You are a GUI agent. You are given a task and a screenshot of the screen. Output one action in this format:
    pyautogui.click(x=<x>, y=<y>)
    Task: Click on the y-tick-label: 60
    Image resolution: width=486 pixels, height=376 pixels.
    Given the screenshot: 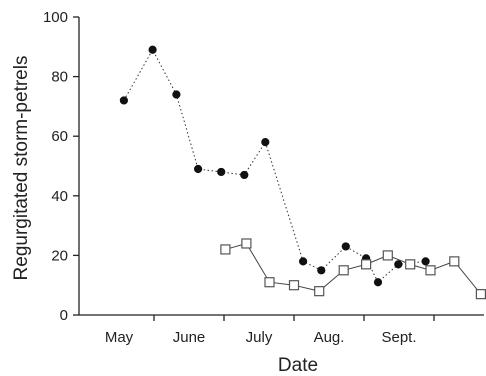 What is the action you would take?
    pyautogui.click(x=59, y=136)
    